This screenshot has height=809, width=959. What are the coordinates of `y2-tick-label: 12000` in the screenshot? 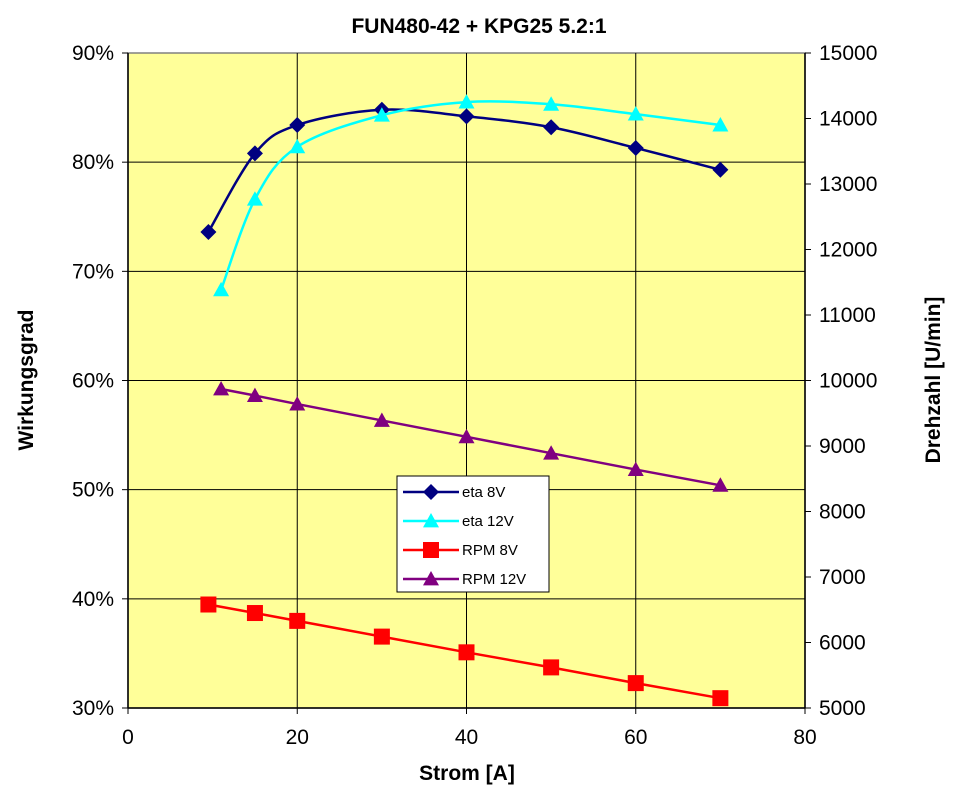 It's located at (848, 250).